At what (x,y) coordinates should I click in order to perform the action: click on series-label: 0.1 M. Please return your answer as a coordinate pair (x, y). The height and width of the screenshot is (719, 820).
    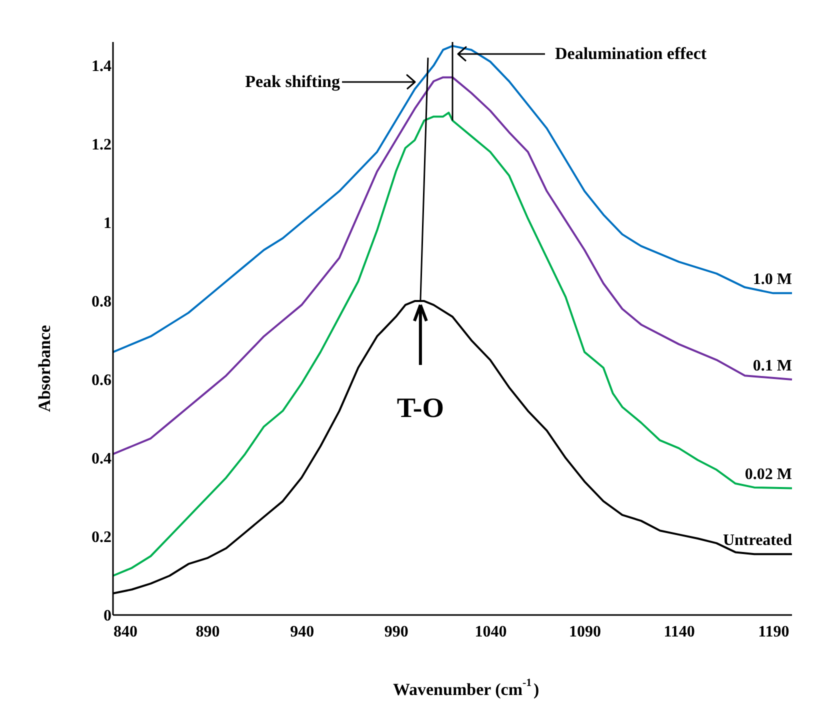
    Looking at the image, I should click on (772, 366).